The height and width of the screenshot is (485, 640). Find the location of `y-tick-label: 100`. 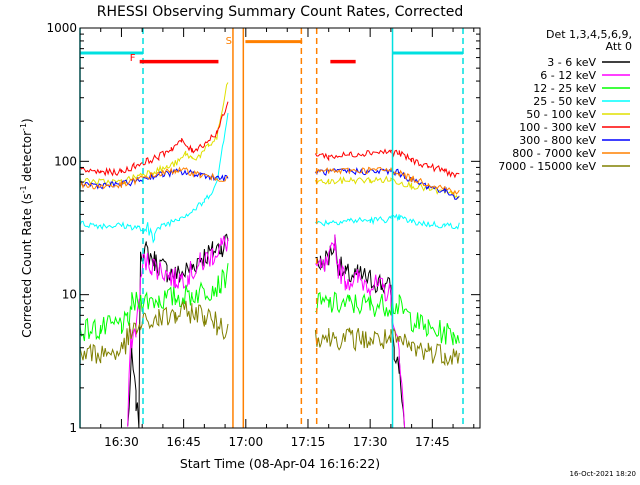

y-tick-label: 100 is located at coordinates (65, 161).